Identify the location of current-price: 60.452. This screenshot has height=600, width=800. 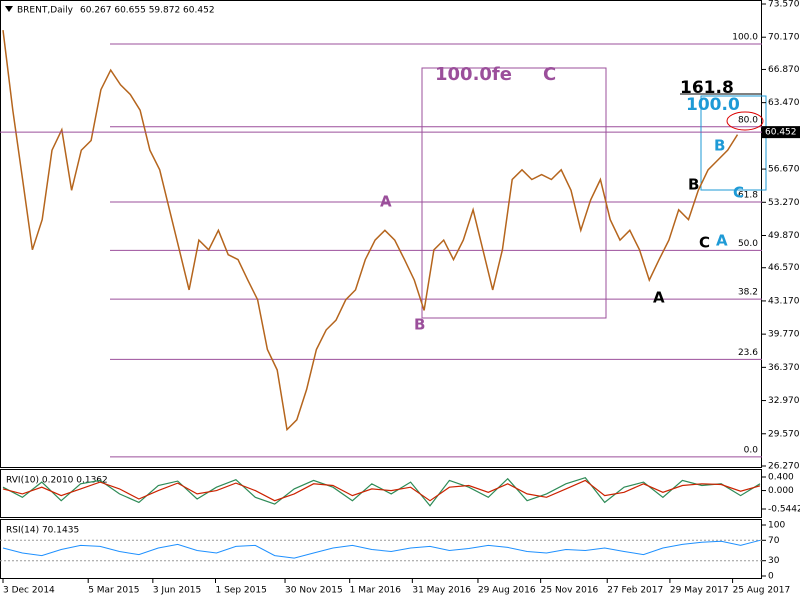
(781, 133).